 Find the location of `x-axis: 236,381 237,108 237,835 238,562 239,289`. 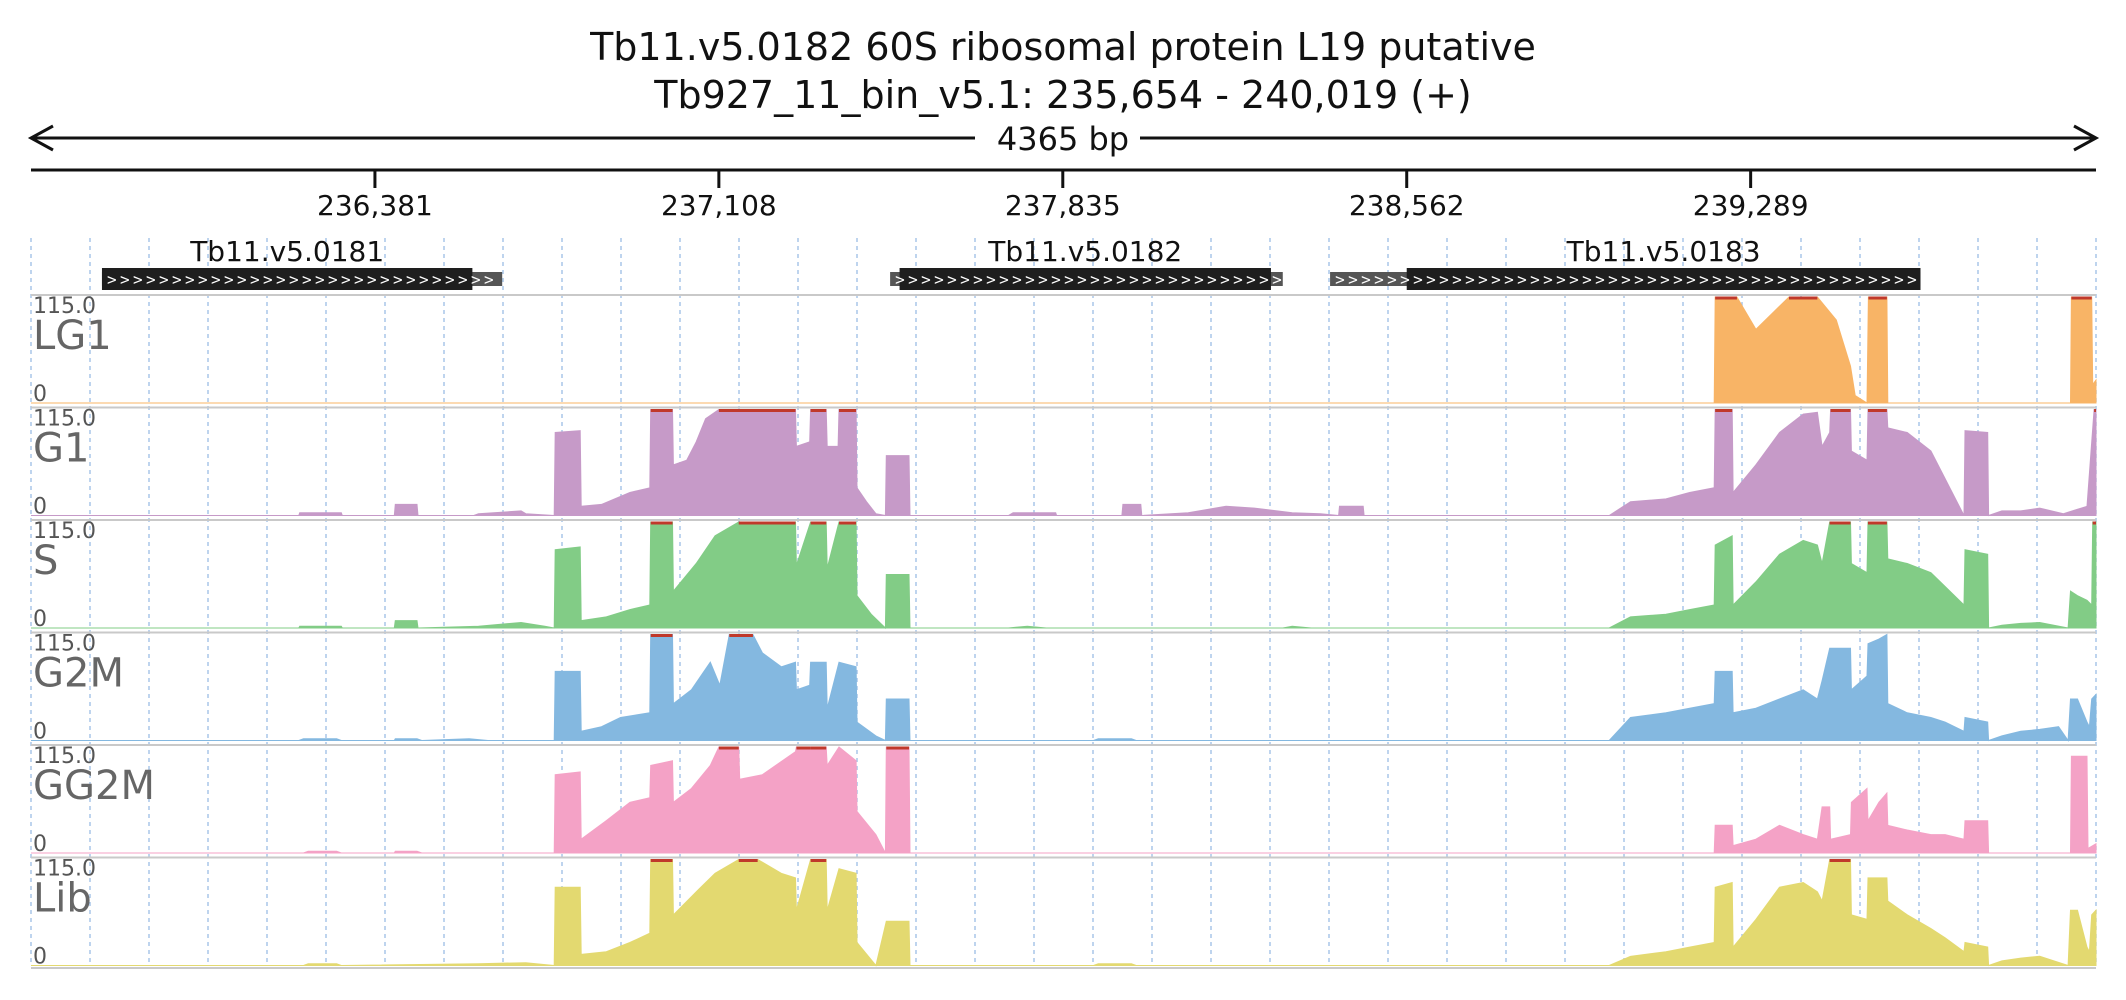

x-axis: 236,381 237,108 237,835 238,562 239,289 is located at coordinates (1063, 195).